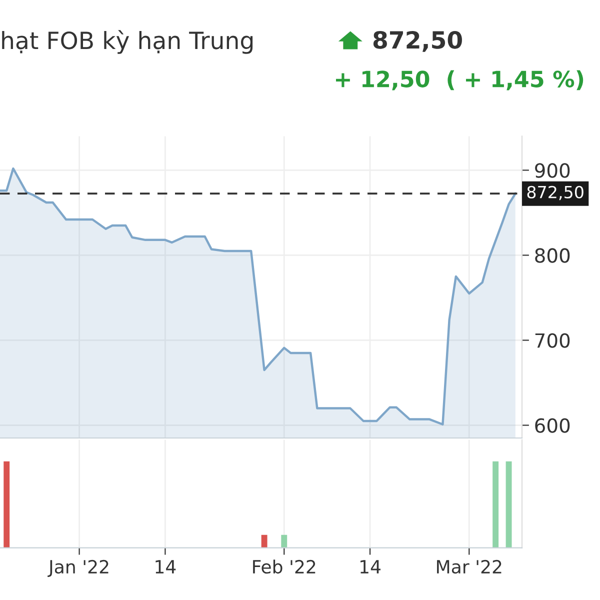 This screenshot has width=600, height=600. What do you see at coordinates (552, 255) in the screenshot?
I see `y-tick-label: 800` at bounding box center [552, 255].